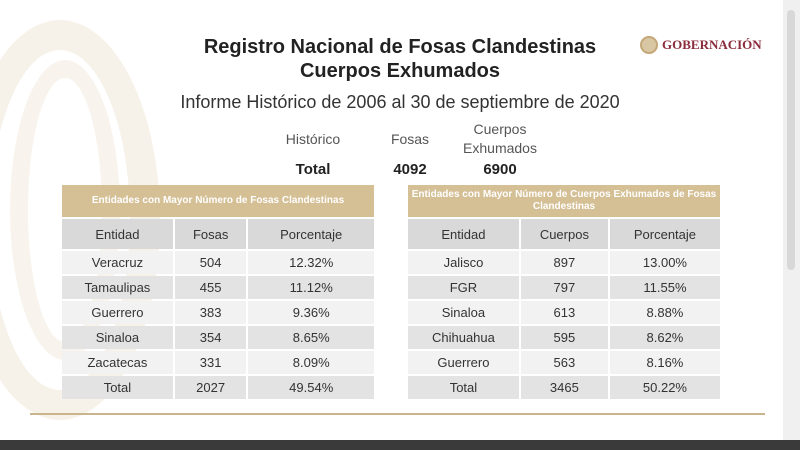 Image resolution: width=800 pixels, height=450 pixels. What do you see at coordinates (311, 387) in the screenshot?
I see `table-cell: 49.54%` at bounding box center [311, 387].